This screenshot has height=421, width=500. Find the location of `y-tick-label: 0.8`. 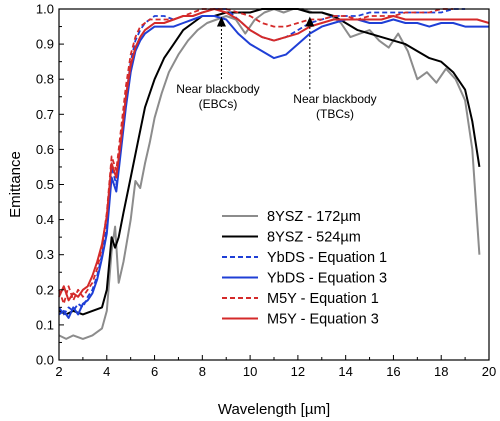

y-tick-label: 0.8 is located at coordinates (45, 79).